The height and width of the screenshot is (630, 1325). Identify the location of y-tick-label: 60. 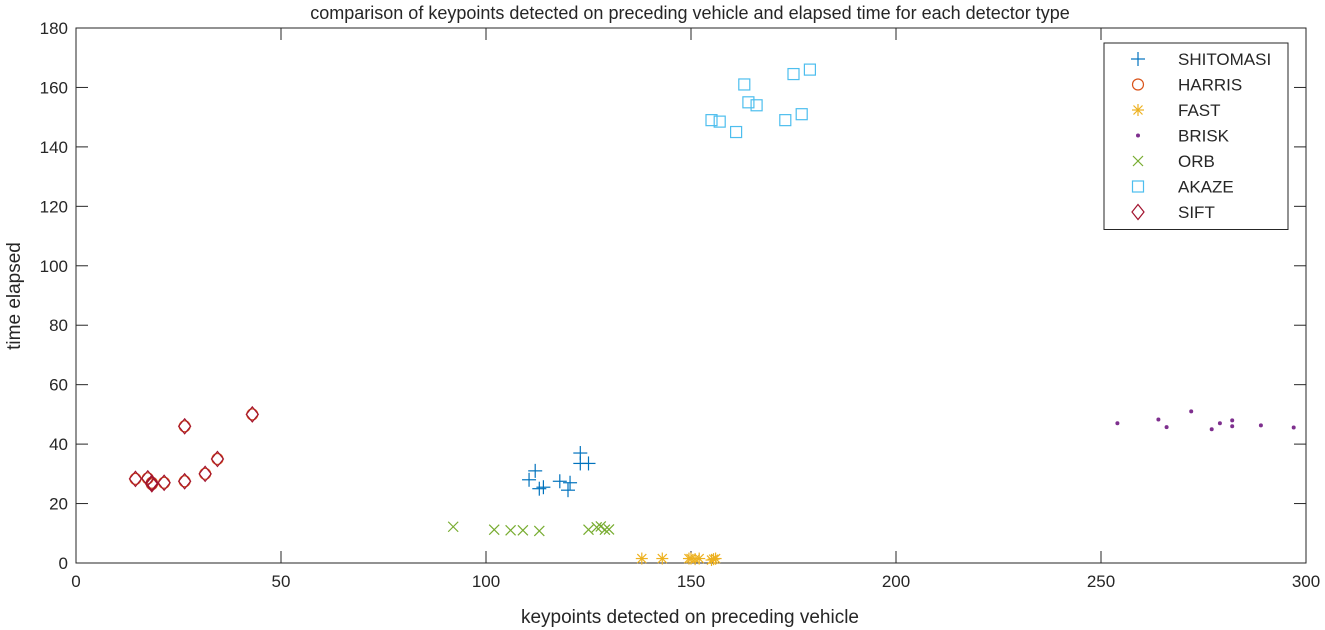
(58, 385).